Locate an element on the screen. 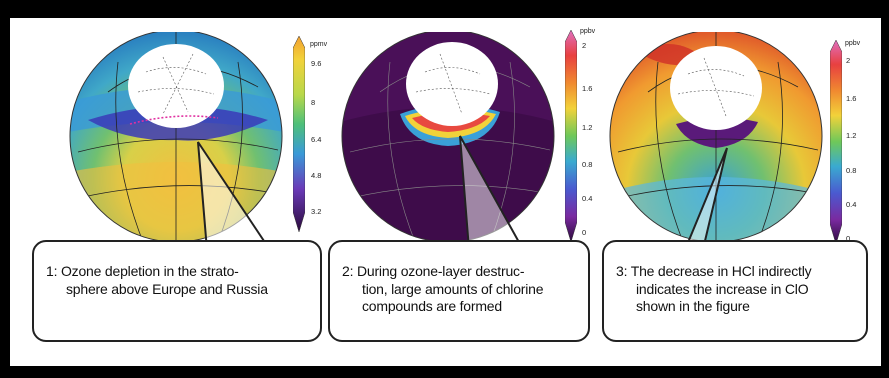 The height and width of the screenshot is (378, 889). ozone-tick: 3.2 is located at coordinates (316, 211).